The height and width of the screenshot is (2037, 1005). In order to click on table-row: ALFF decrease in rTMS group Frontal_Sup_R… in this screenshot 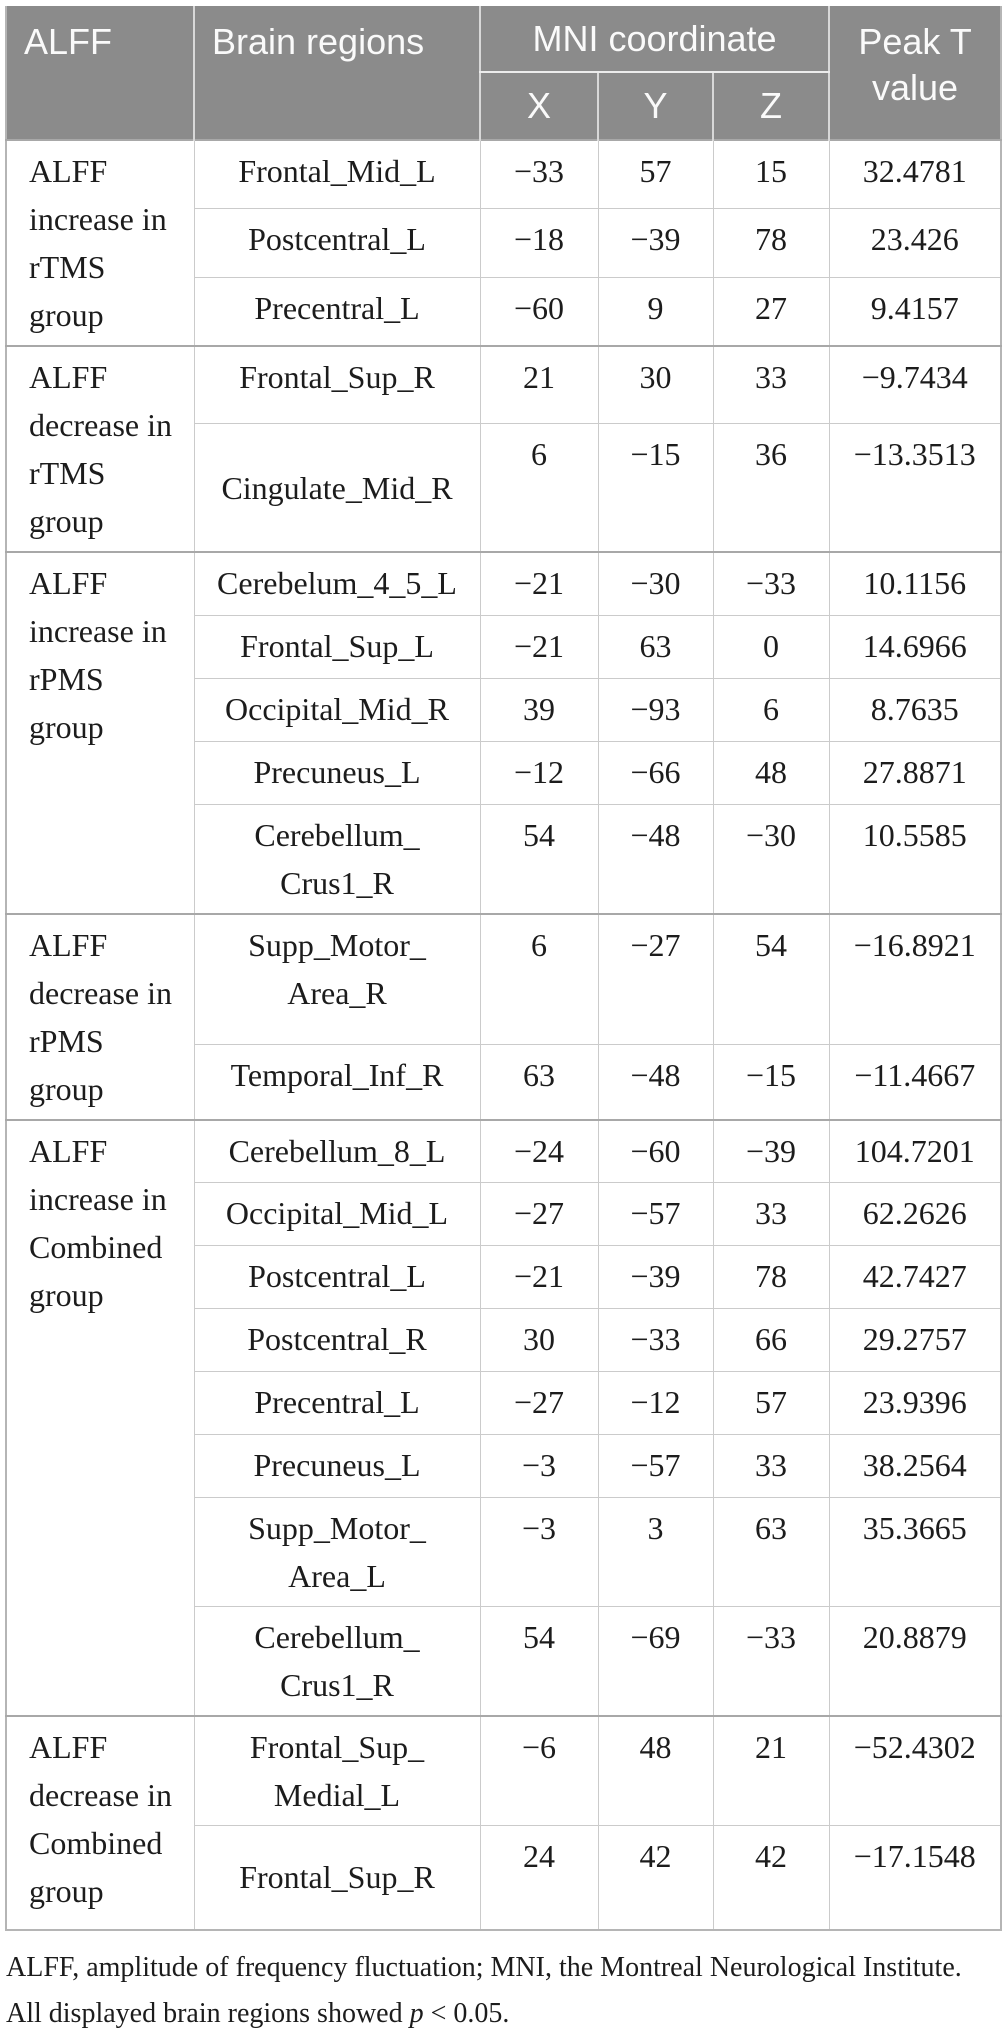, I will do `click(503, 449)`.